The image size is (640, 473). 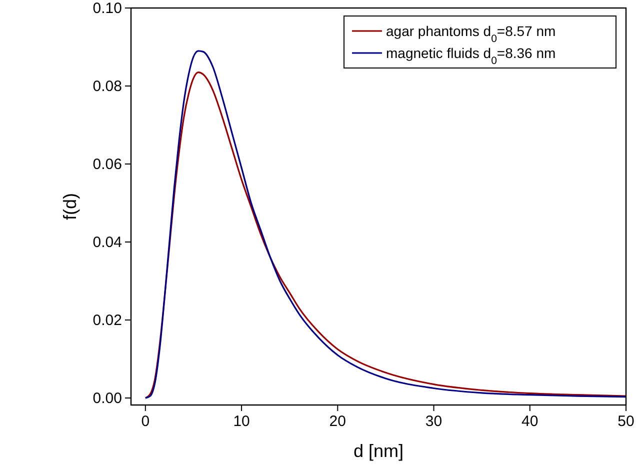 I want to click on y-tick-label: 0.06, so click(x=107, y=164).